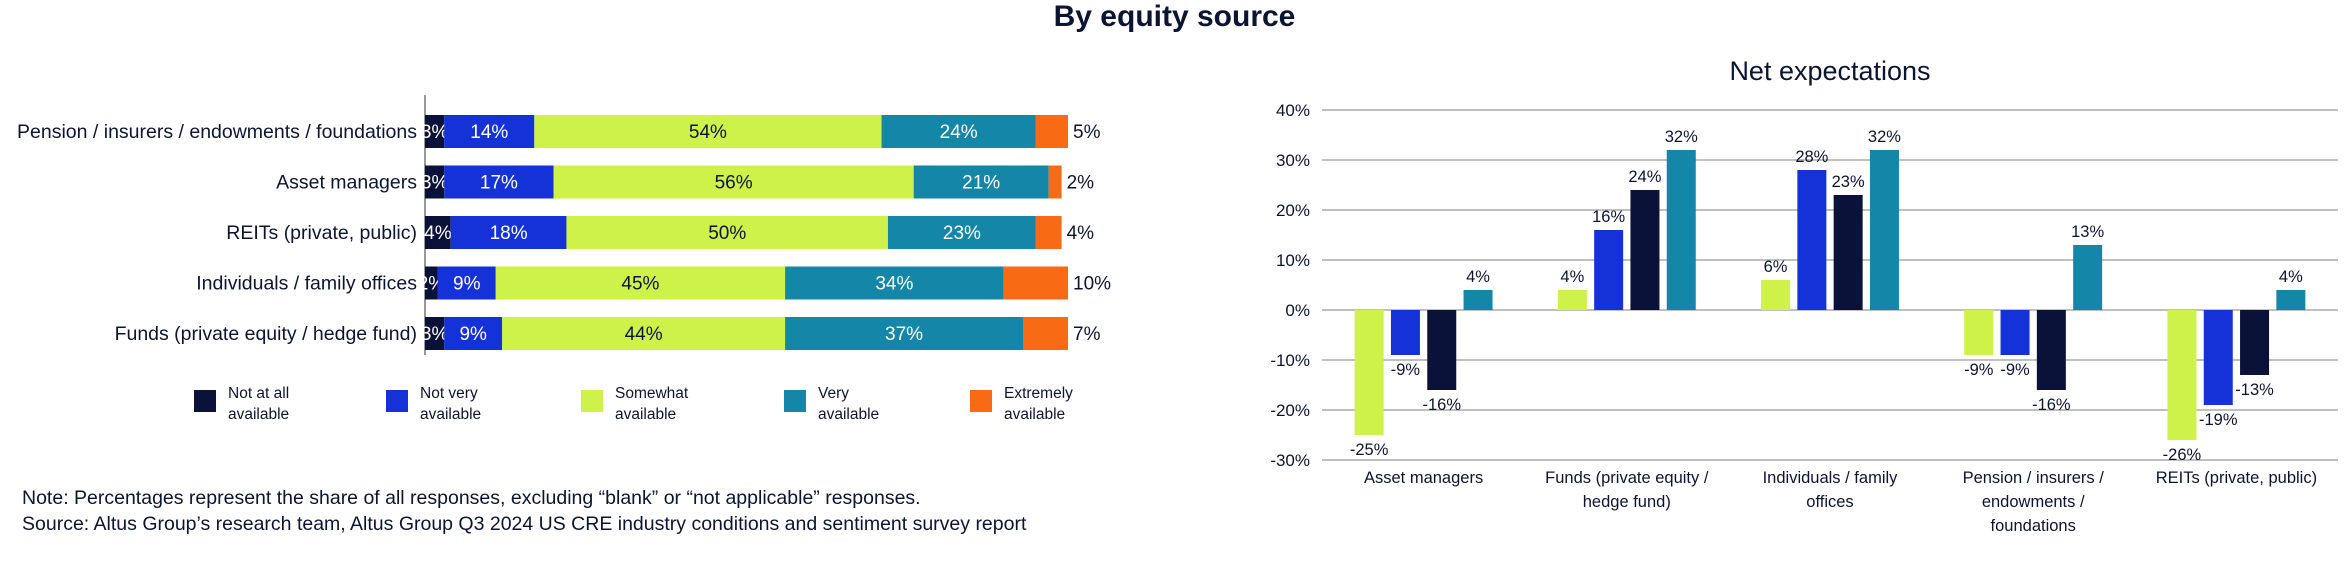  Describe the element at coordinates (1092, 284) in the screenshot. I see `data-label: 10%` at that location.